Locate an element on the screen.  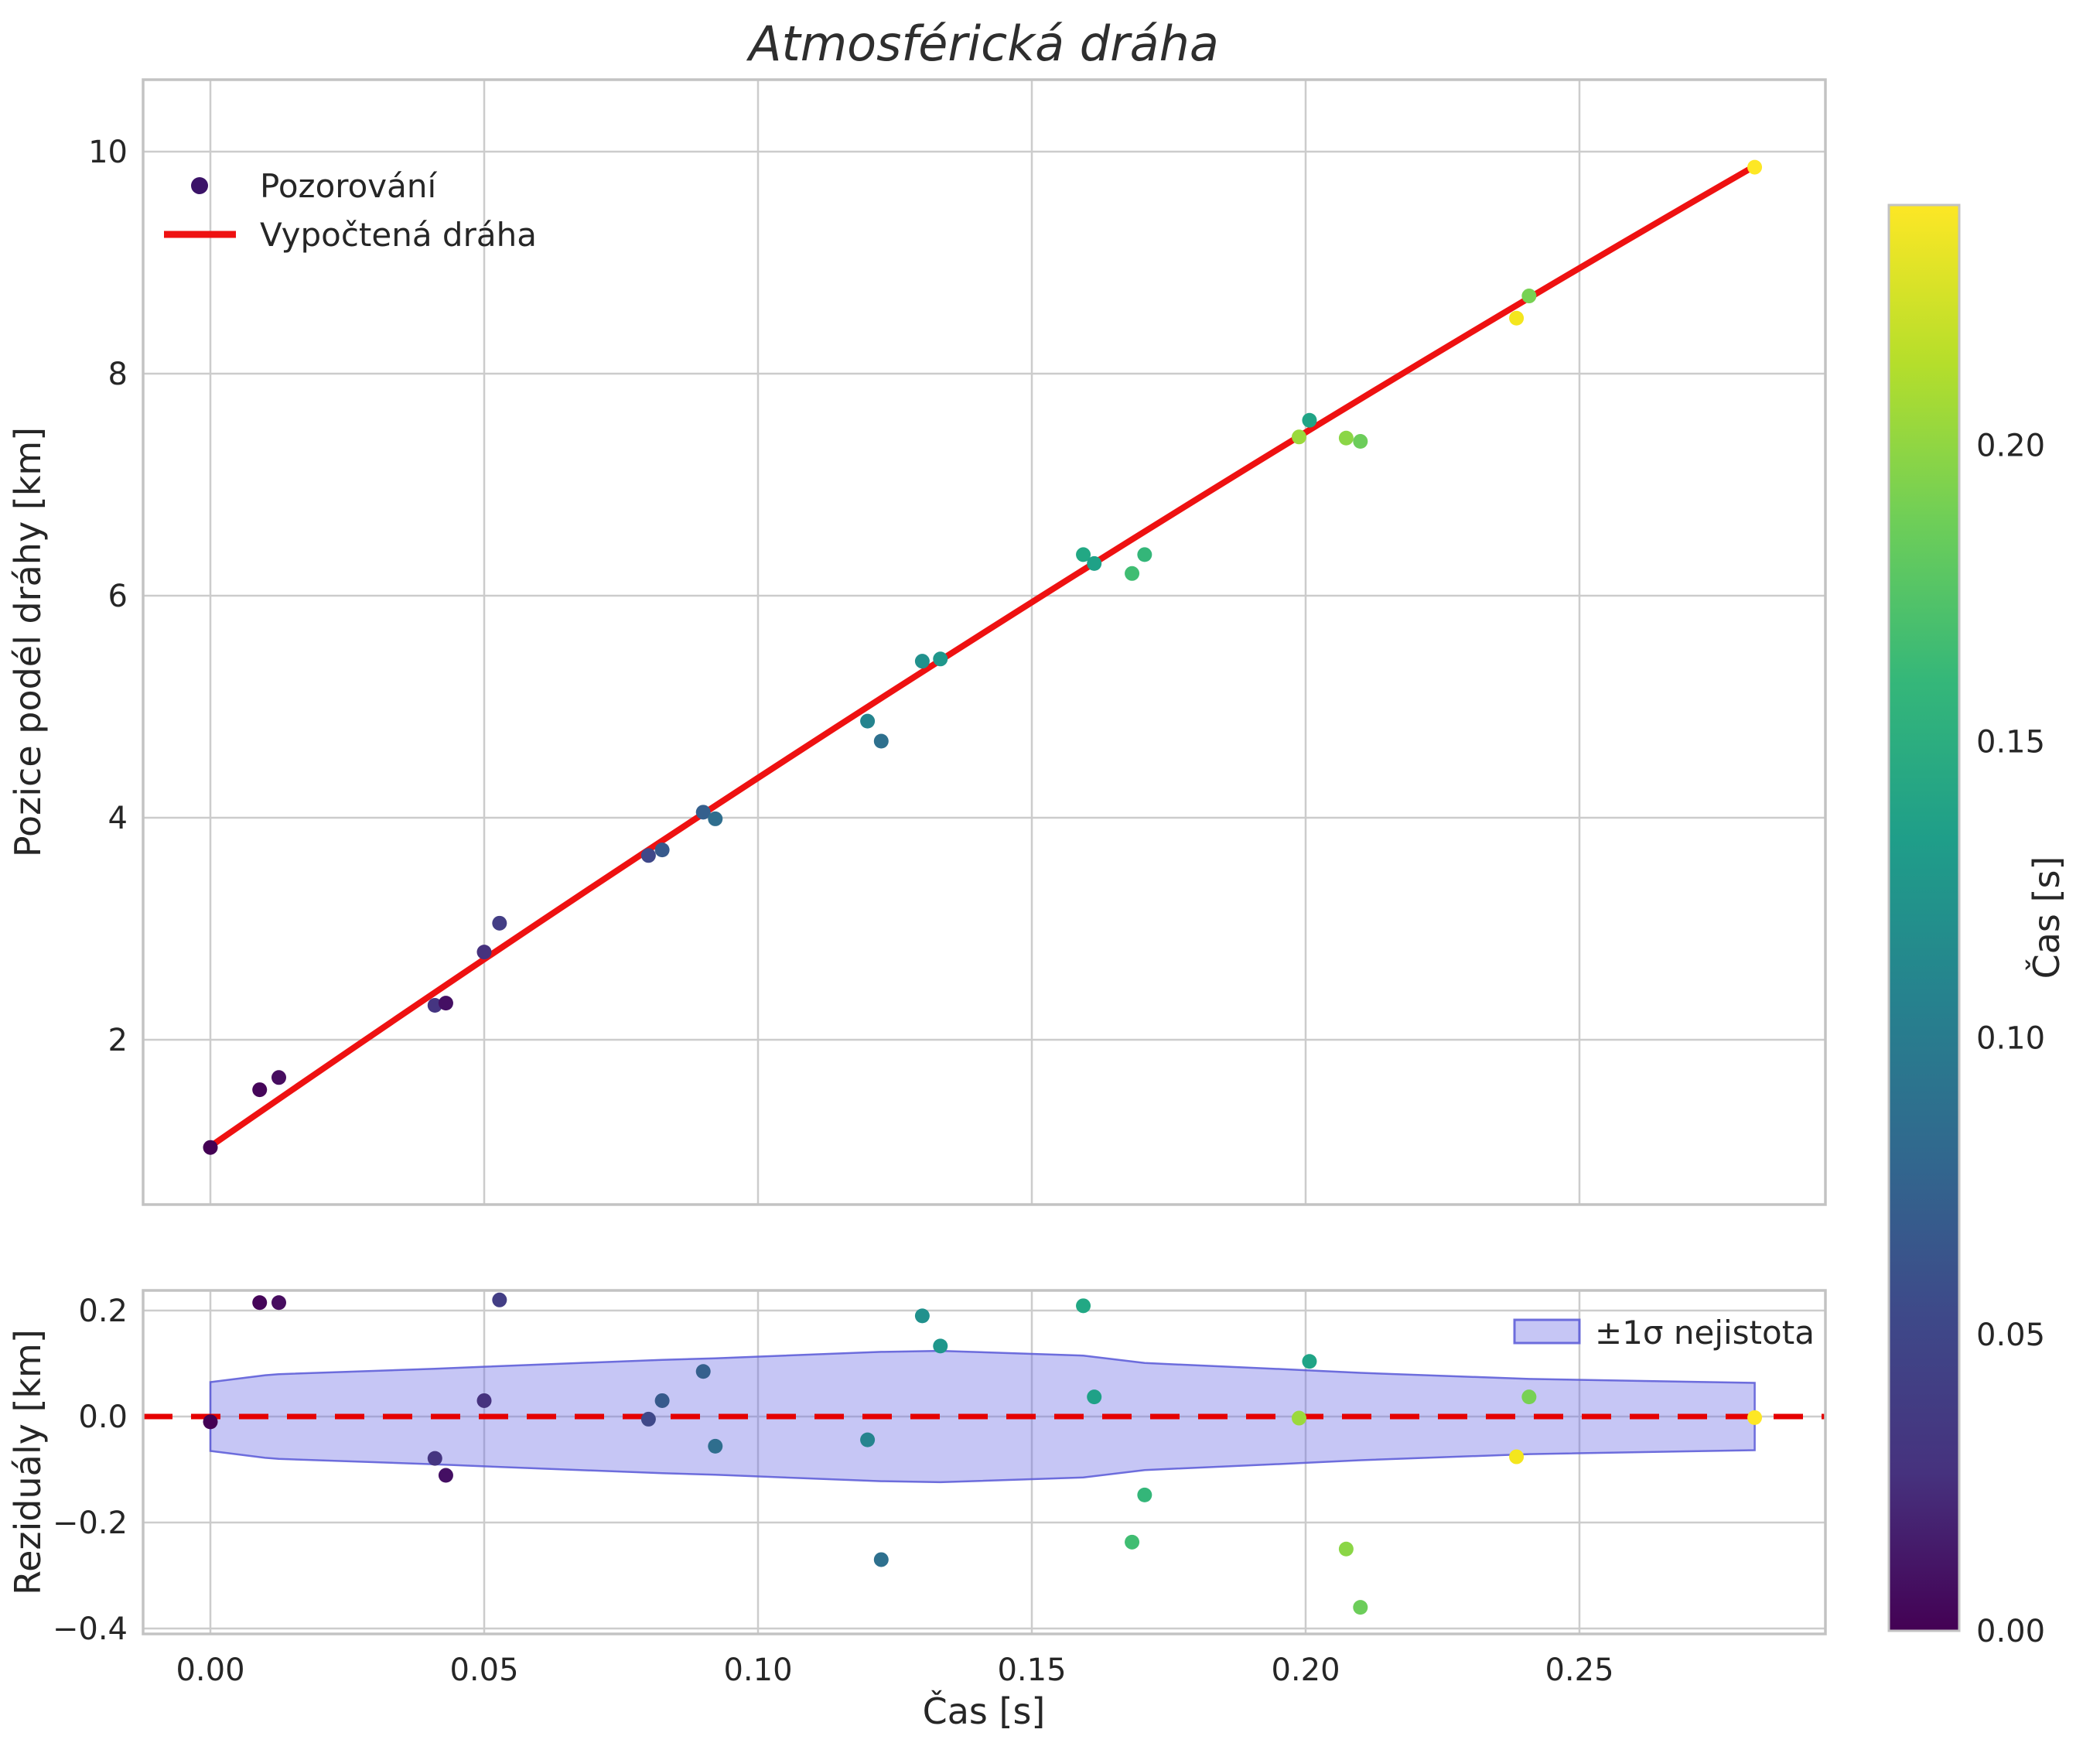
main-y-tick-label: 4 is located at coordinates (118, 818).